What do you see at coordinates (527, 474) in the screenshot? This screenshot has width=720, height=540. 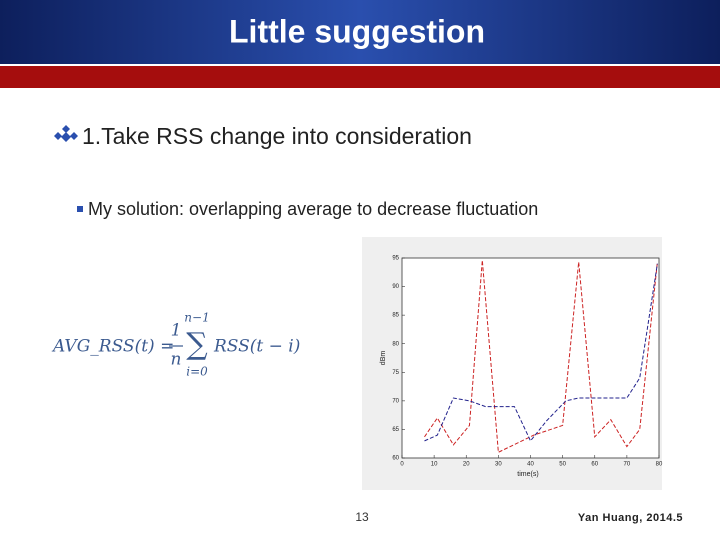 I see `x-axis-label: time(s)` at bounding box center [527, 474].